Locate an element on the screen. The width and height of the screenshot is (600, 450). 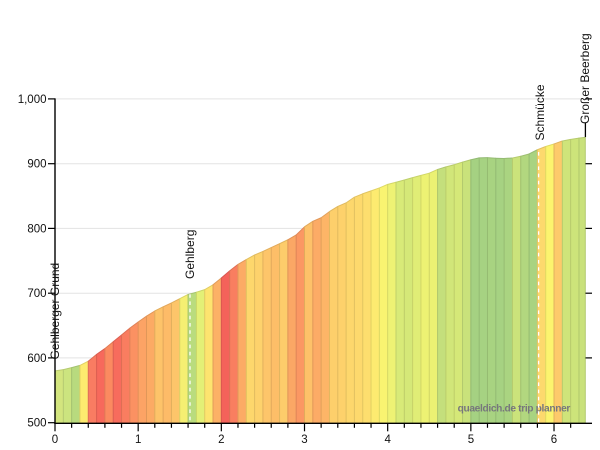
svg-text: 3 is located at coordinates (304, 440).